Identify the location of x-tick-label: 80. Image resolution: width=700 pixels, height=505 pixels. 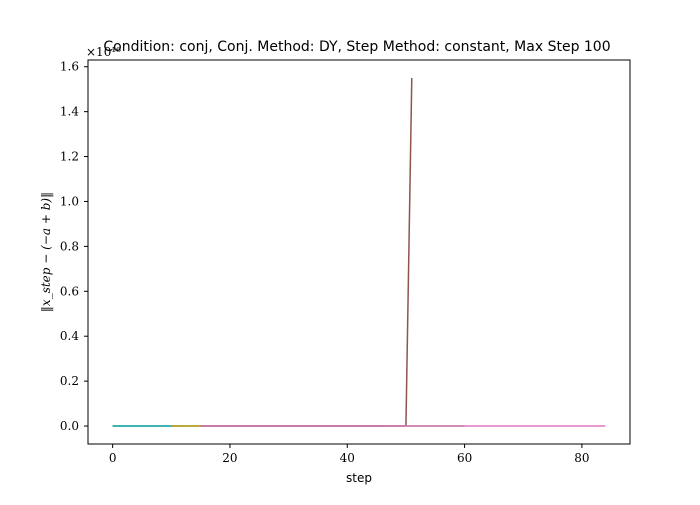
(581, 458).